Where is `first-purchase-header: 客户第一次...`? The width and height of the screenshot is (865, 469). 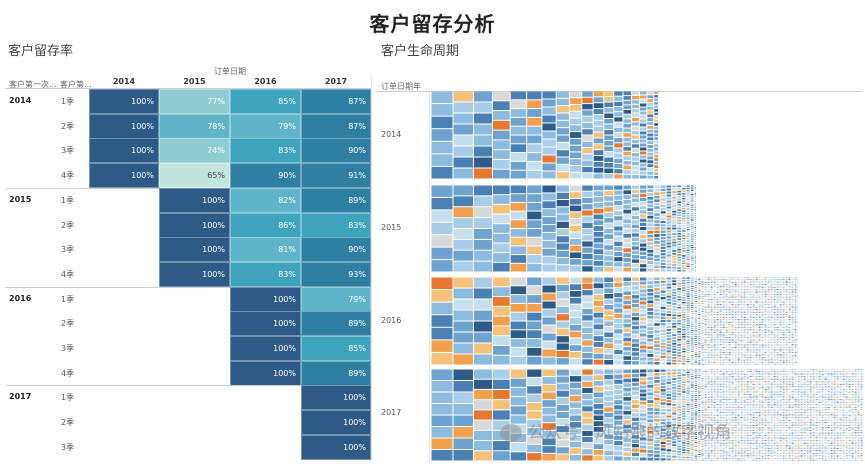 first-purchase-header: 客户第一次... is located at coordinates (33, 84).